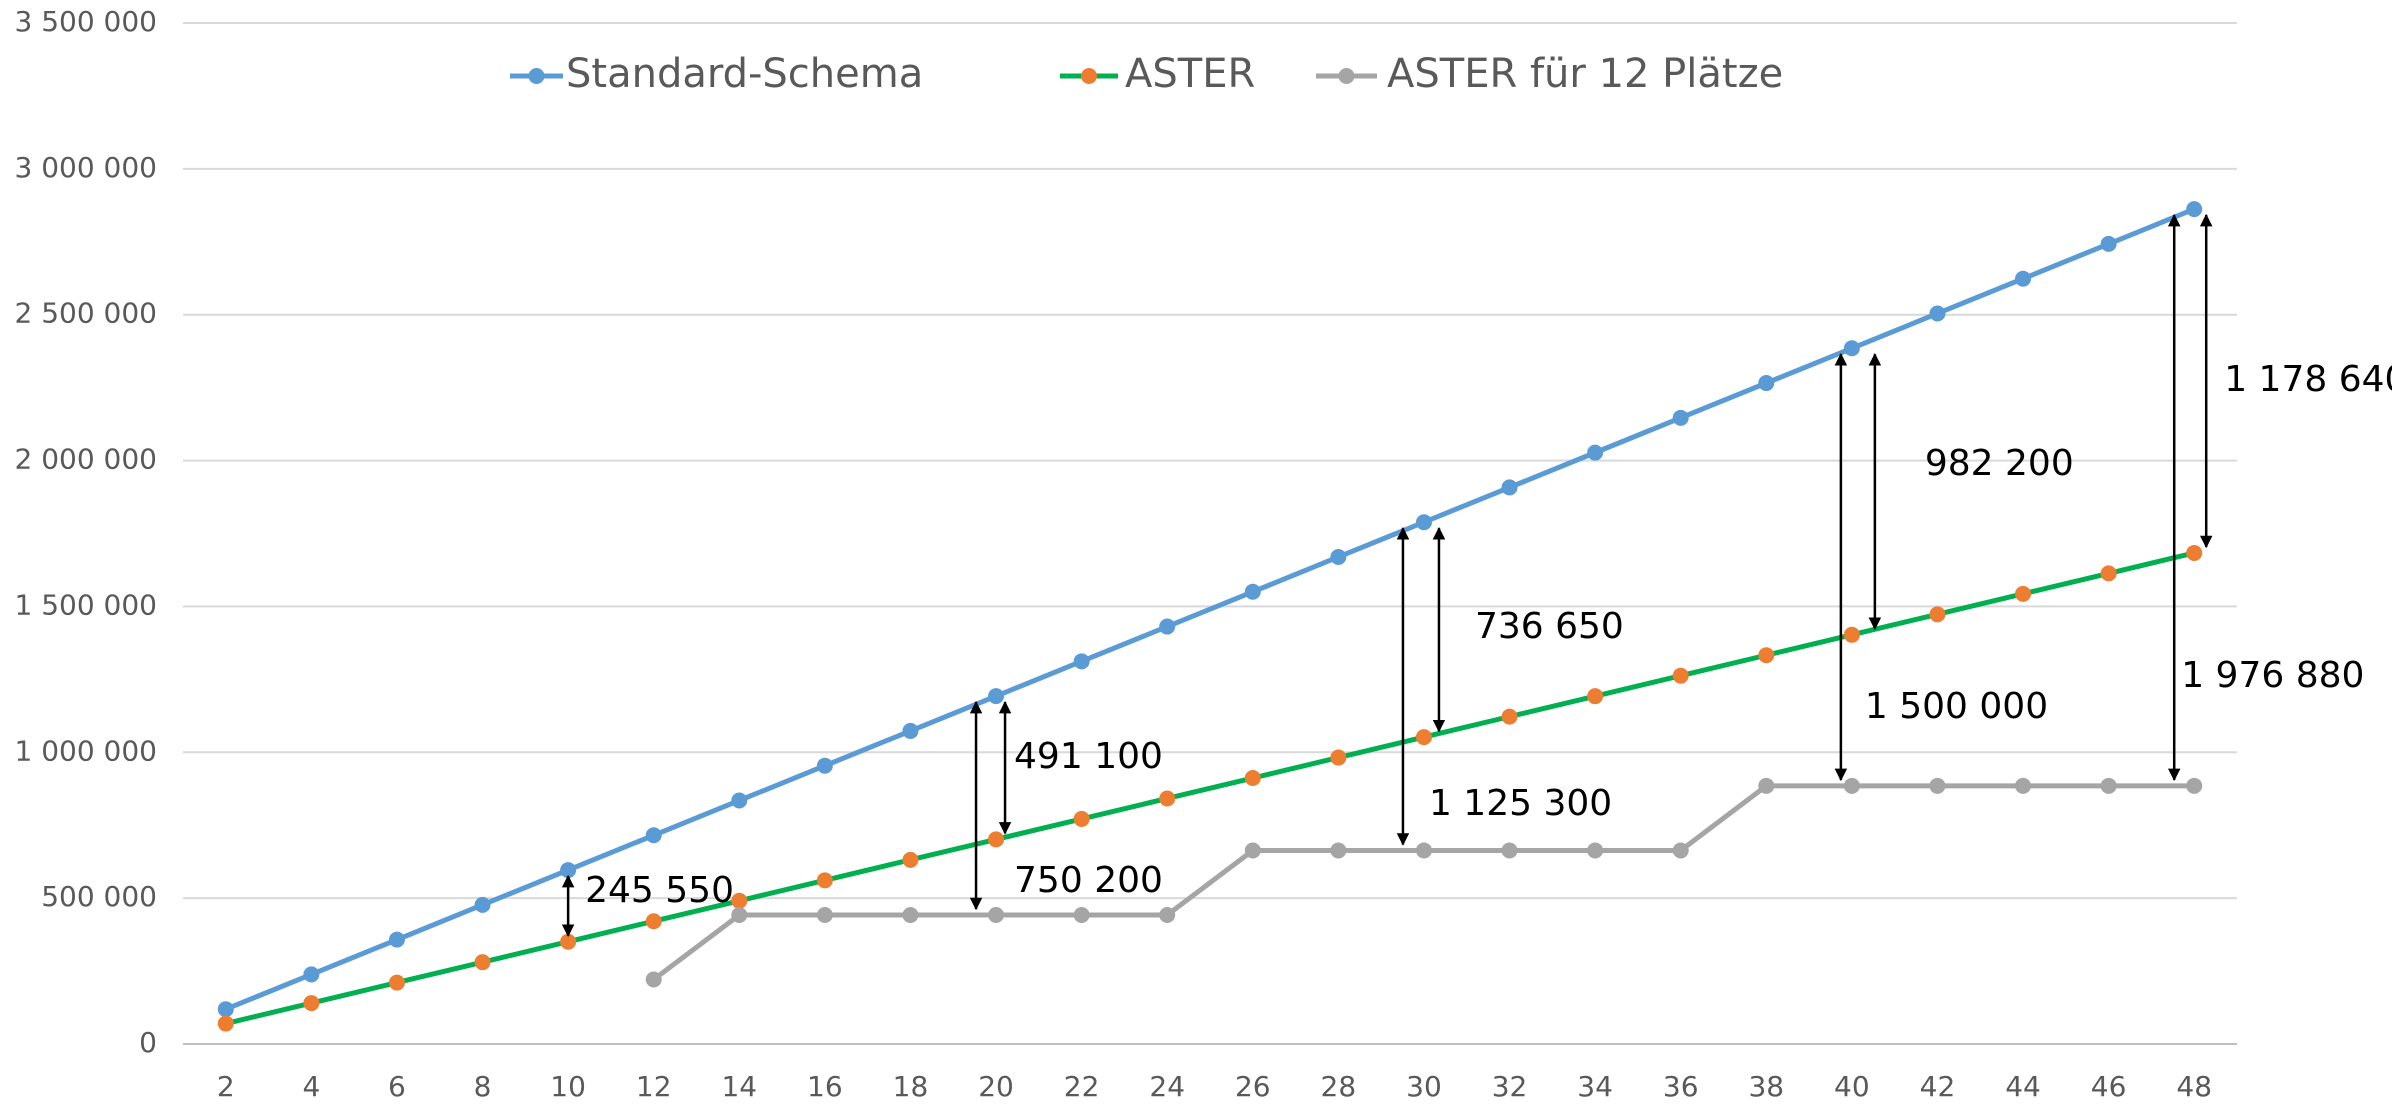 This screenshot has width=2392, height=1106. What do you see at coordinates (1510, 1086) in the screenshot?
I see `x-tick-label: 32` at bounding box center [1510, 1086].